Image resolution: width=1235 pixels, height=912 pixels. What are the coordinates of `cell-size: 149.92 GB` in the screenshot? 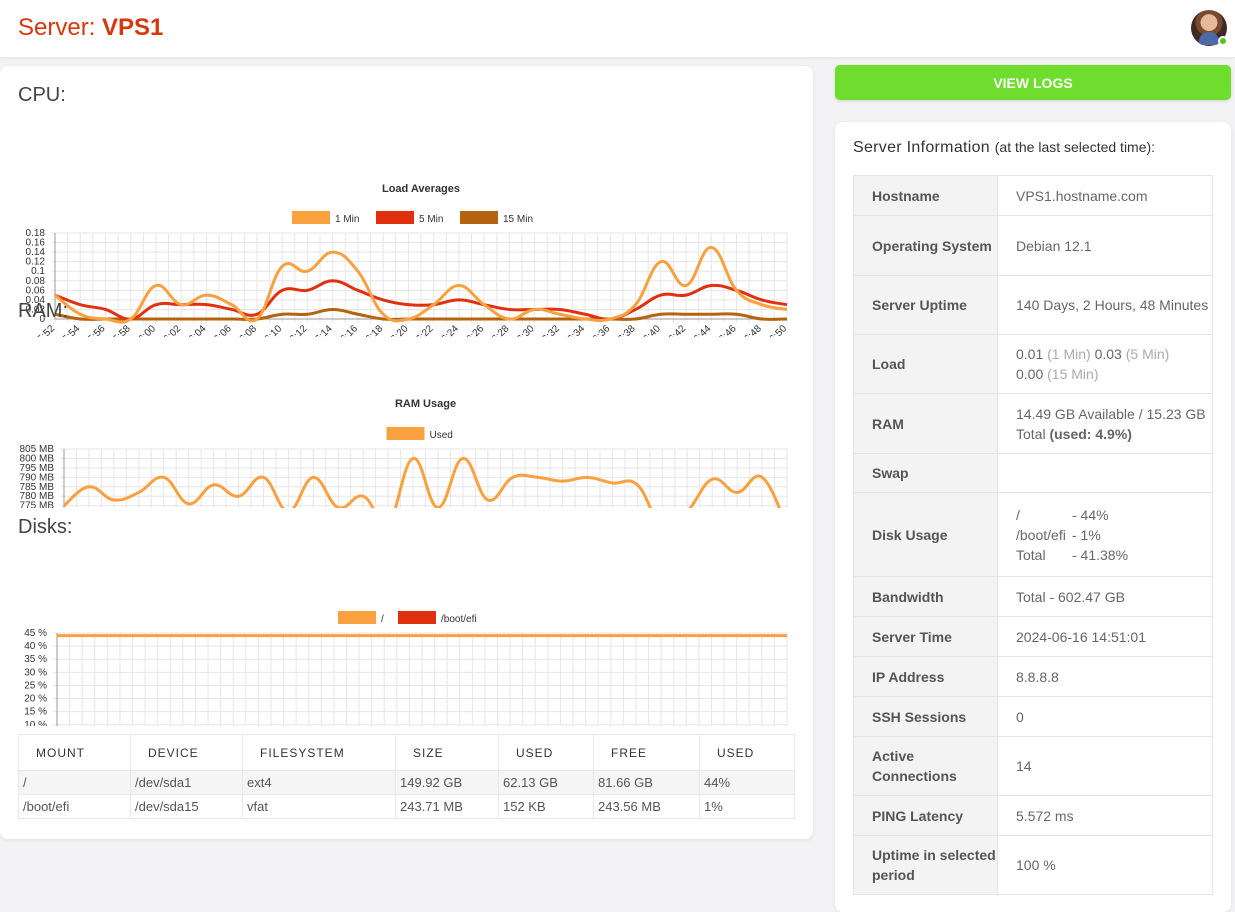 It's located at (447, 782).